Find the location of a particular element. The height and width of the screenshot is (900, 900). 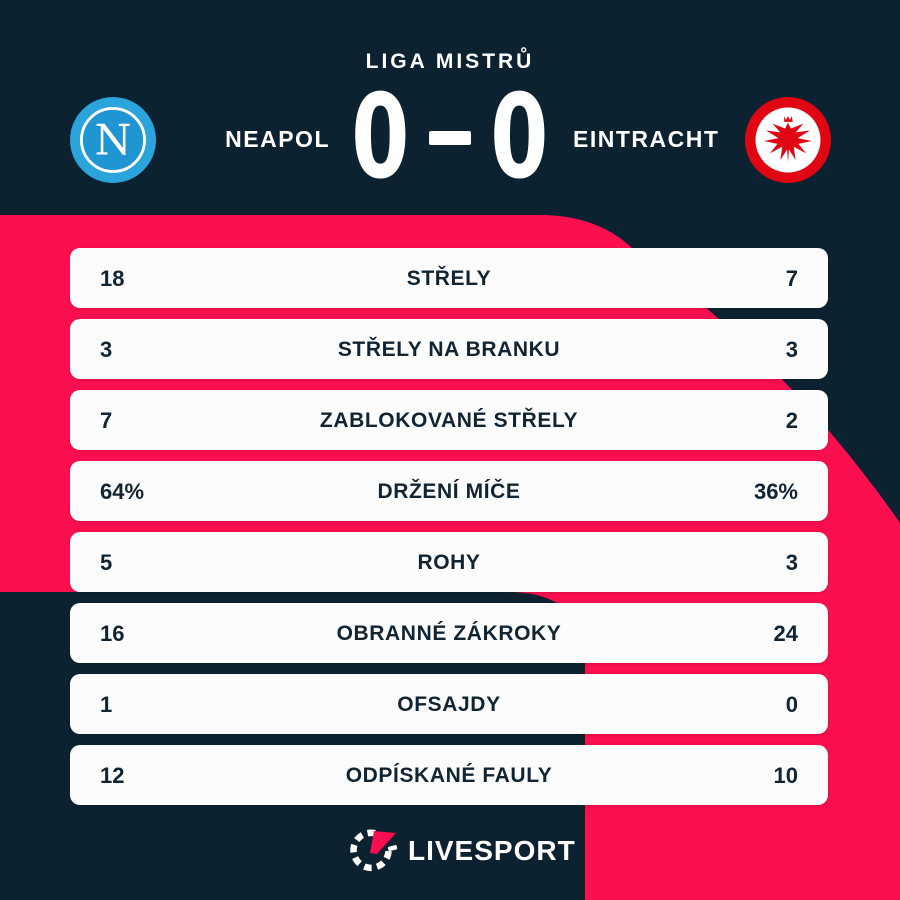

stat-home-value: 1 is located at coordinates (106, 704).